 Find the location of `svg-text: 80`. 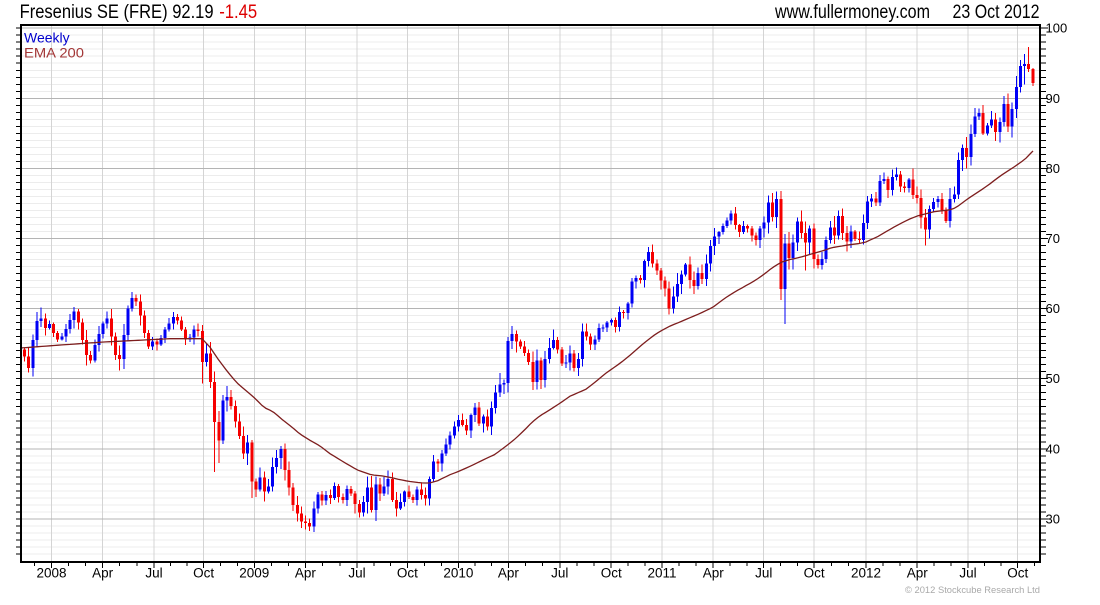

svg-text: 80 is located at coordinates (1053, 168).